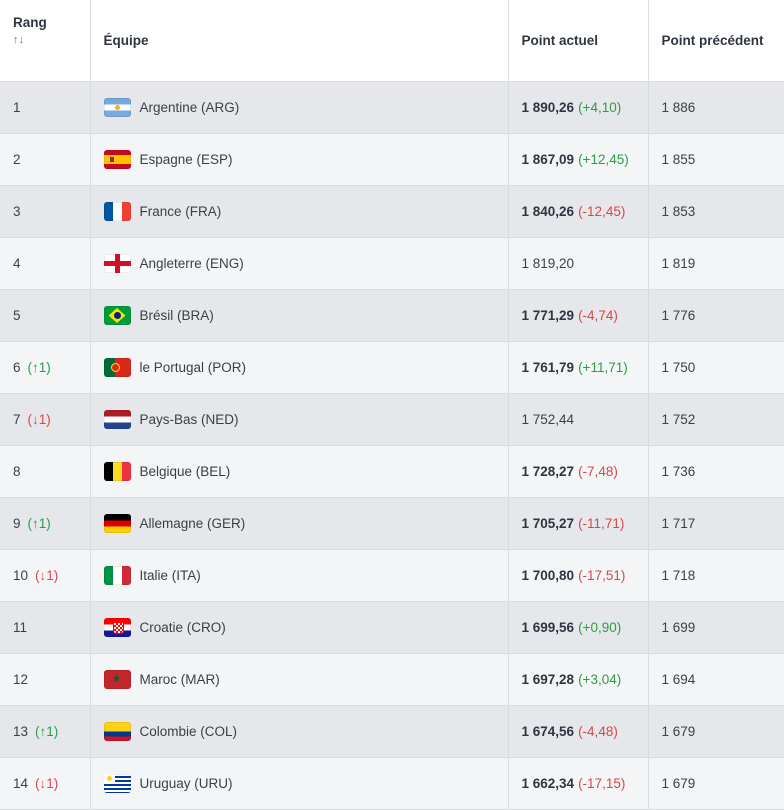 The width and height of the screenshot is (784, 810). What do you see at coordinates (603, 159) in the screenshot?
I see `points-change: (+12,45)` at bounding box center [603, 159].